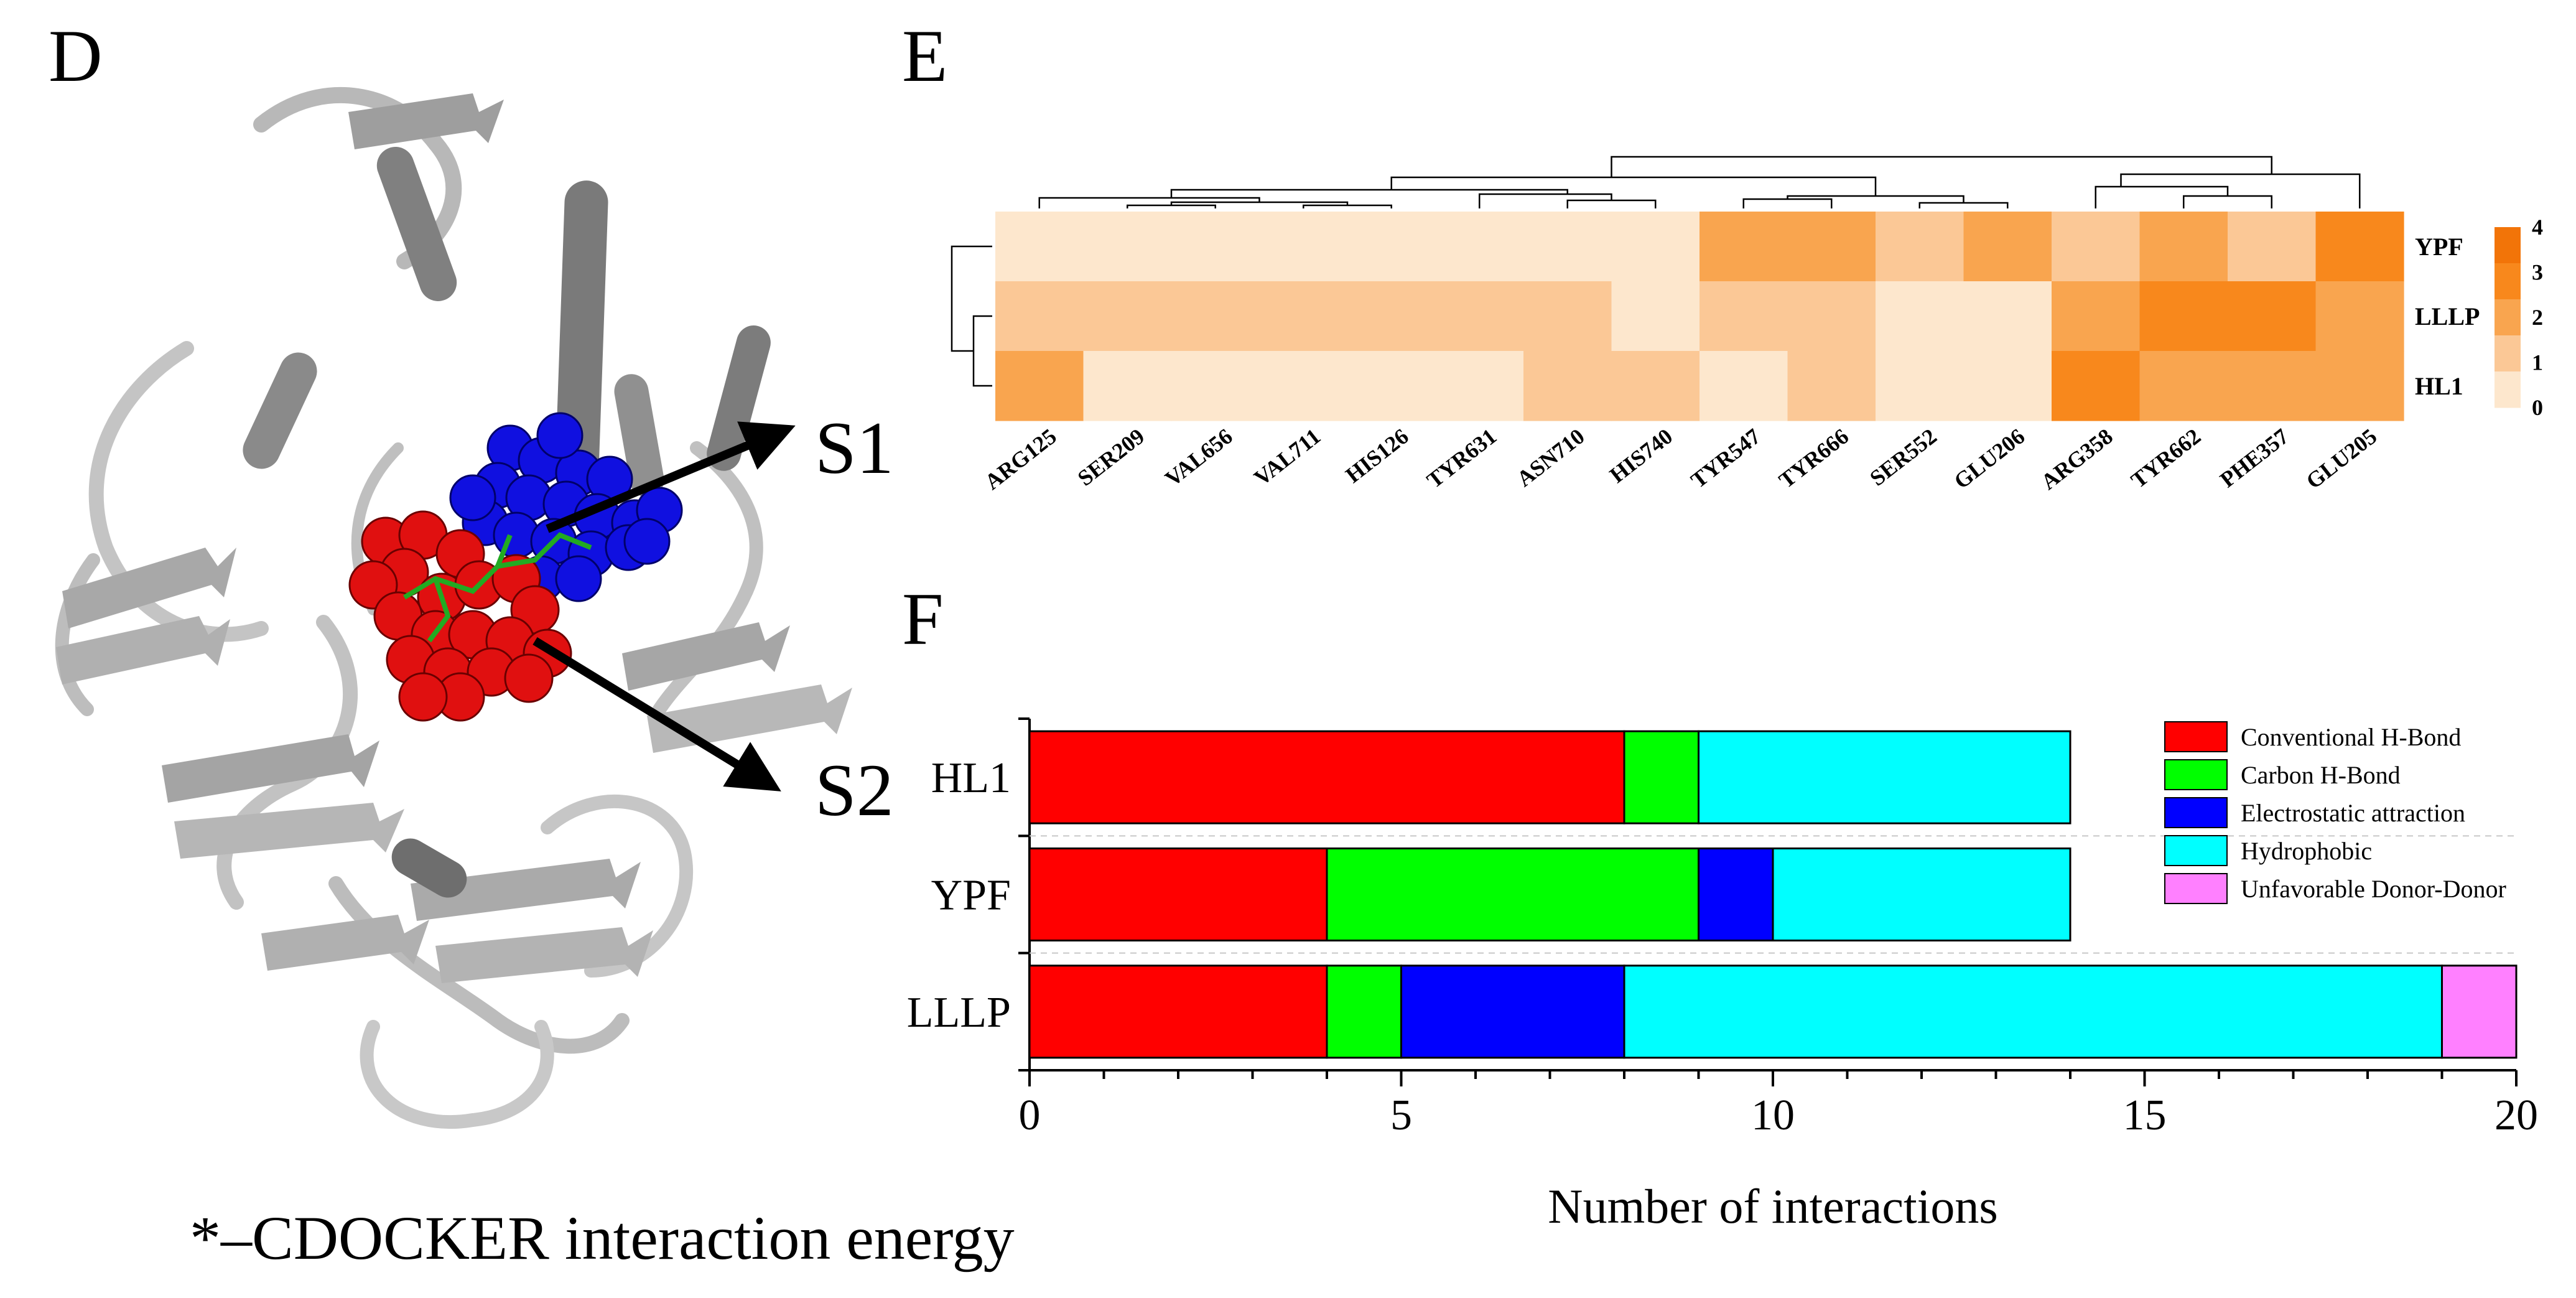 This screenshot has height=1298, width=2576. Describe the element at coordinates (2537, 407) in the screenshot. I see `colorbar-tick-label: 0` at that location.